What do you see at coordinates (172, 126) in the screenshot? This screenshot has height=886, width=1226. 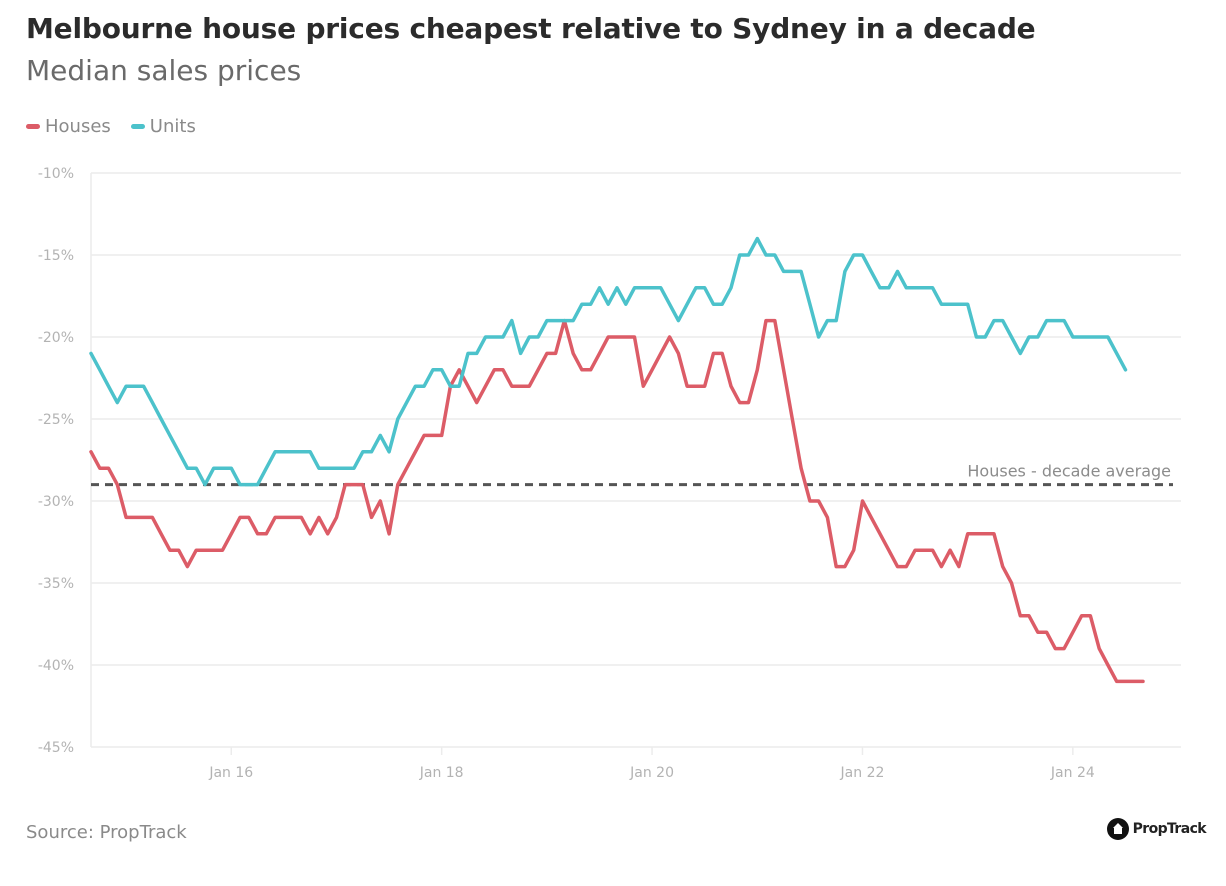 I see `legend-label-units: Units` at bounding box center [172, 126].